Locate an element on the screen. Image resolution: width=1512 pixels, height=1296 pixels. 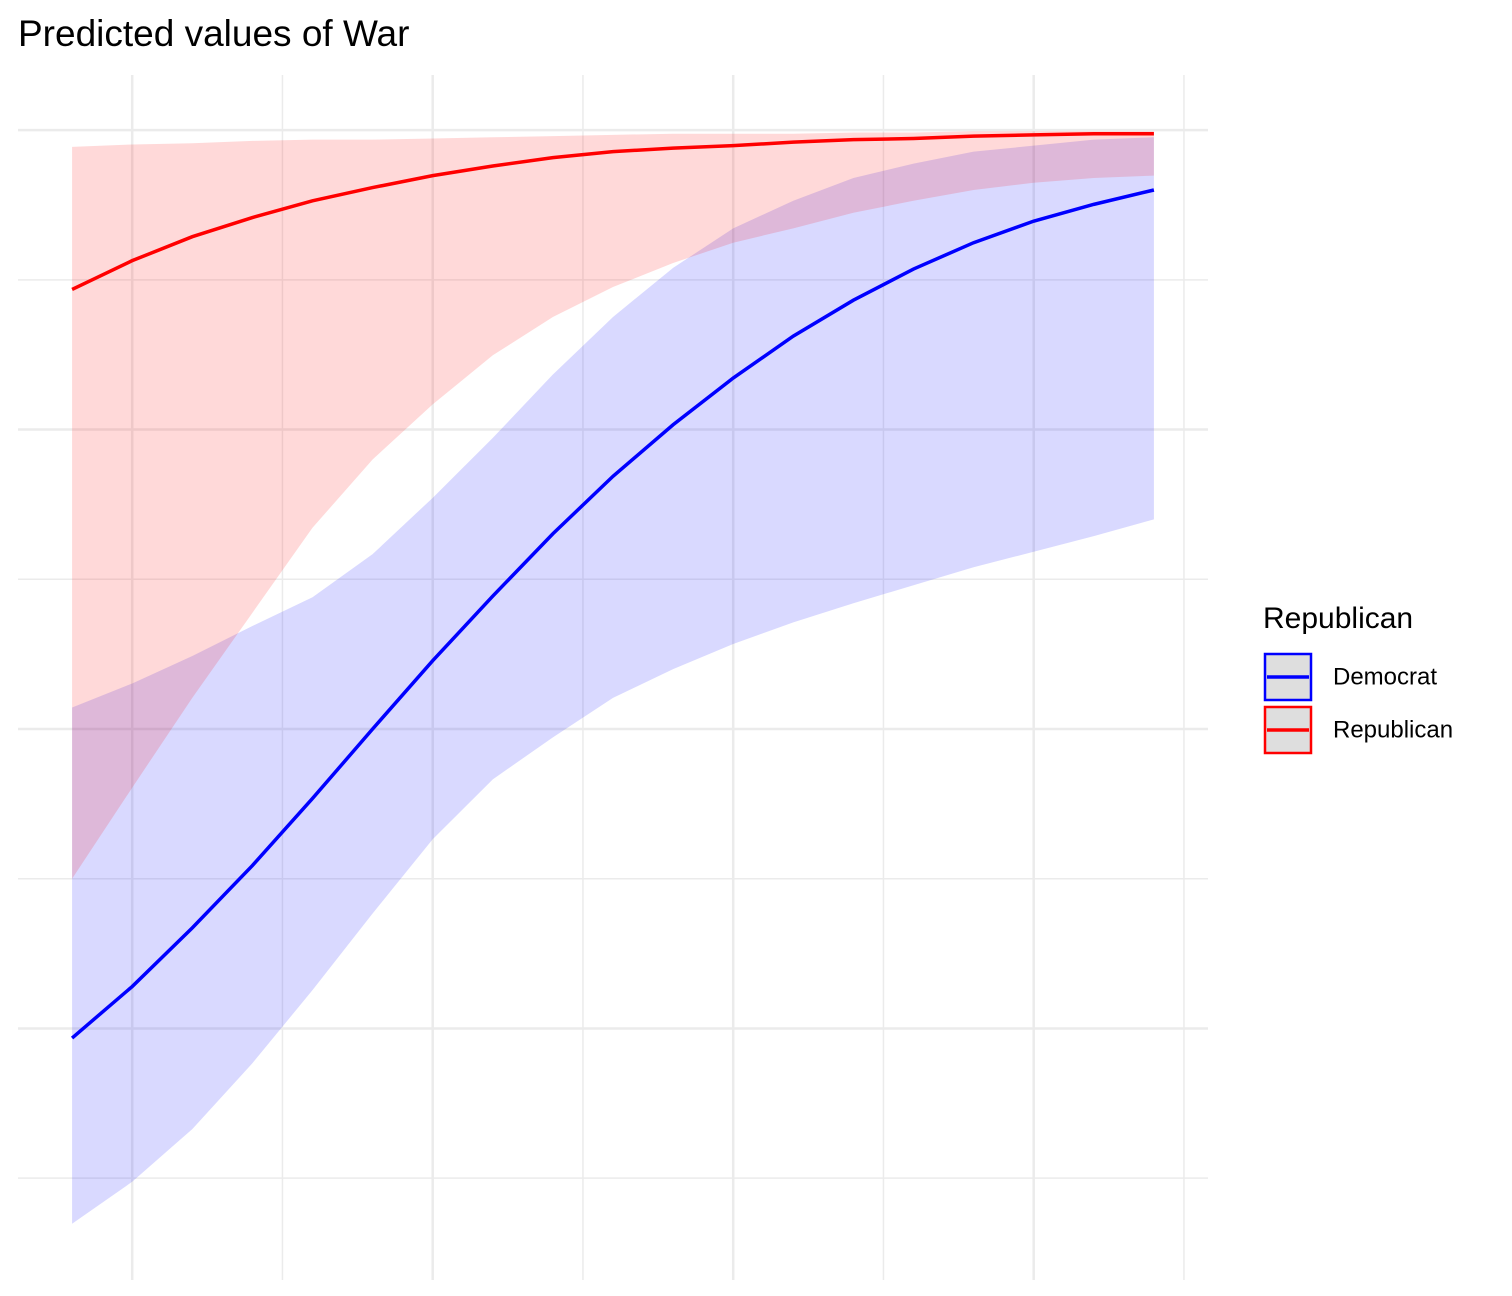
chart-title: Predicted values of War is located at coordinates (213, 33).